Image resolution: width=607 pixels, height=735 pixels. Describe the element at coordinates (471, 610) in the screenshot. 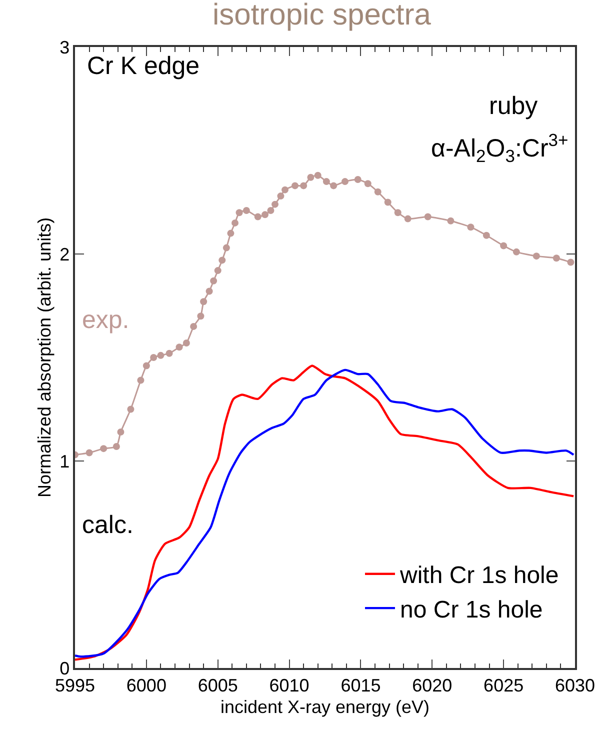

I see `legend-label: no Cr 1s hole` at that location.